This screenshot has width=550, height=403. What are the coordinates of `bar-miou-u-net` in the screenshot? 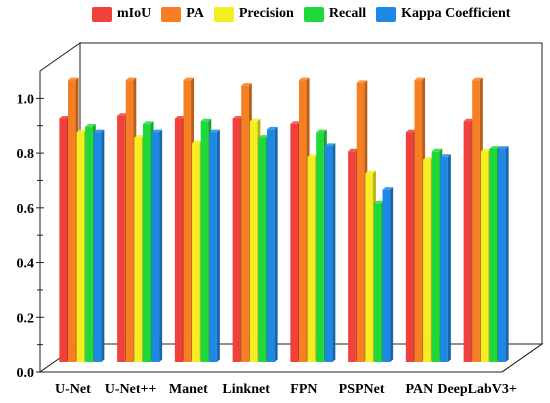 It's located at (63, 240).